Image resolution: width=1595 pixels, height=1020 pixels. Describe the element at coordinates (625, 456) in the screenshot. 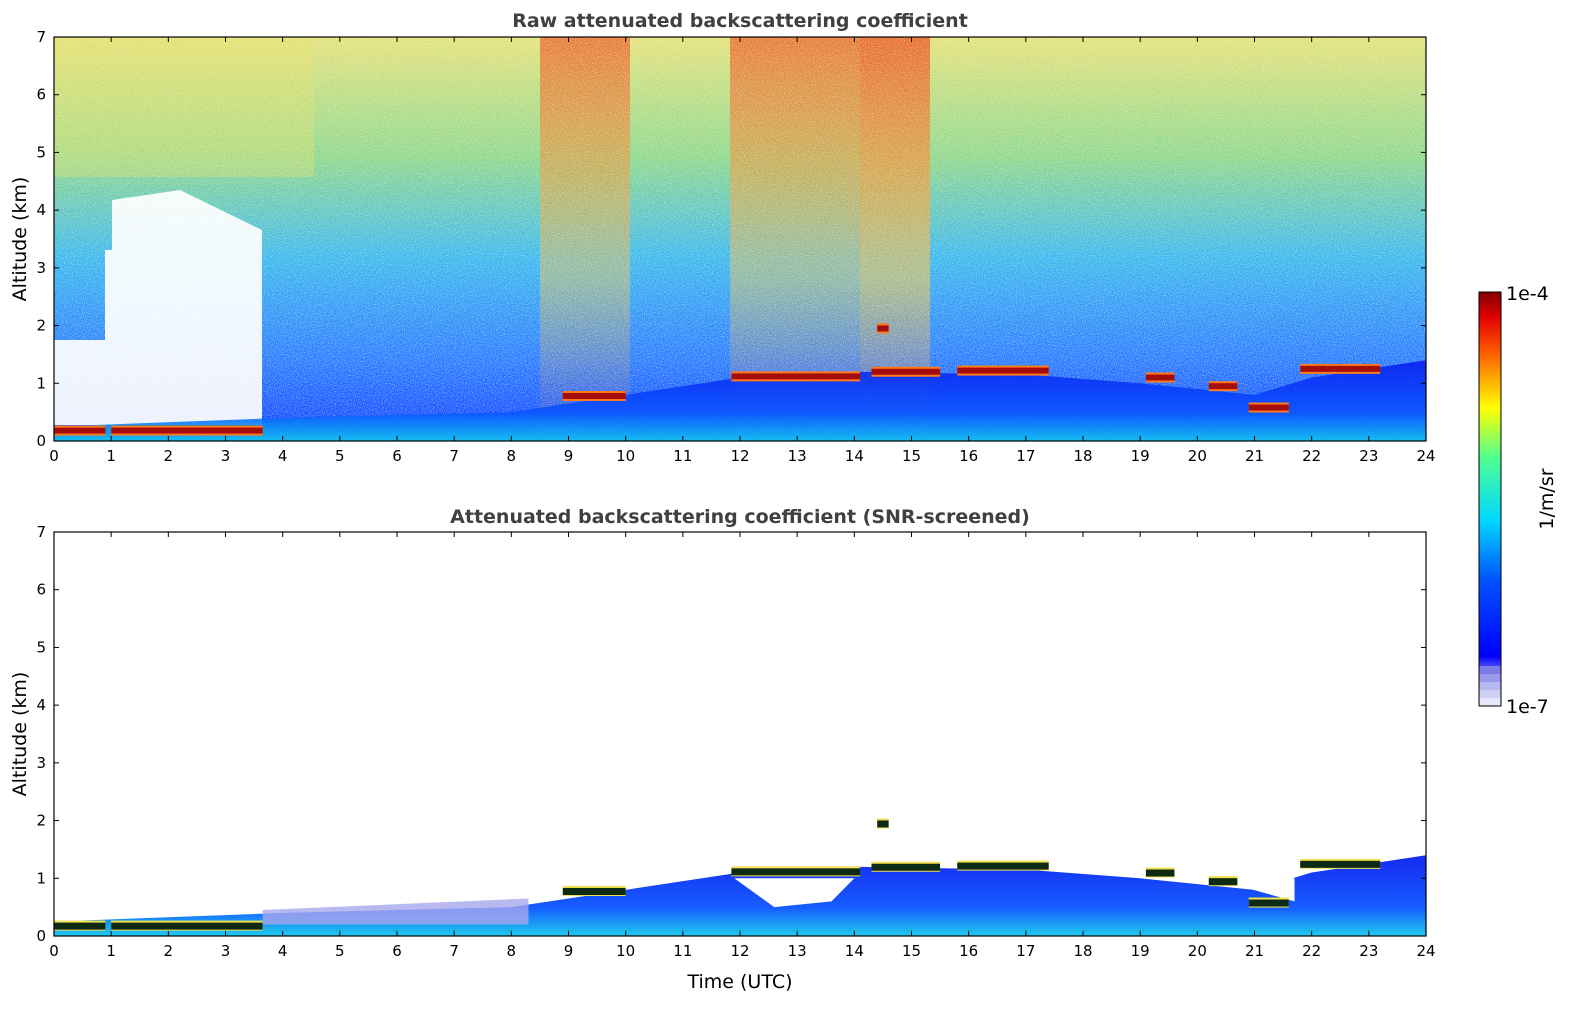

I see `x-tick-label: 10` at that location.